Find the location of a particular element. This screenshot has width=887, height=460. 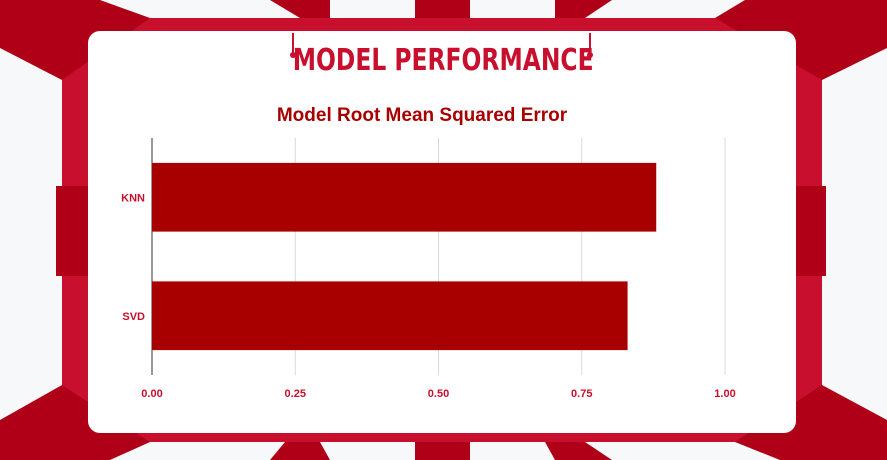

bar-svd is located at coordinates (390, 316).